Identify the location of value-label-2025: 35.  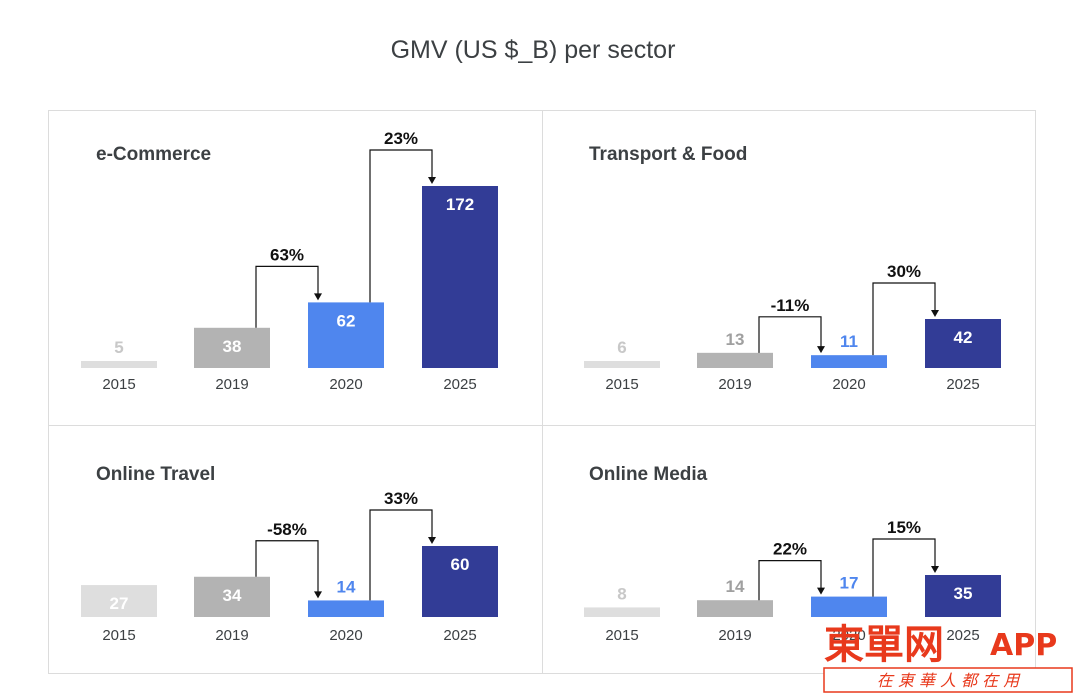
(963, 593).